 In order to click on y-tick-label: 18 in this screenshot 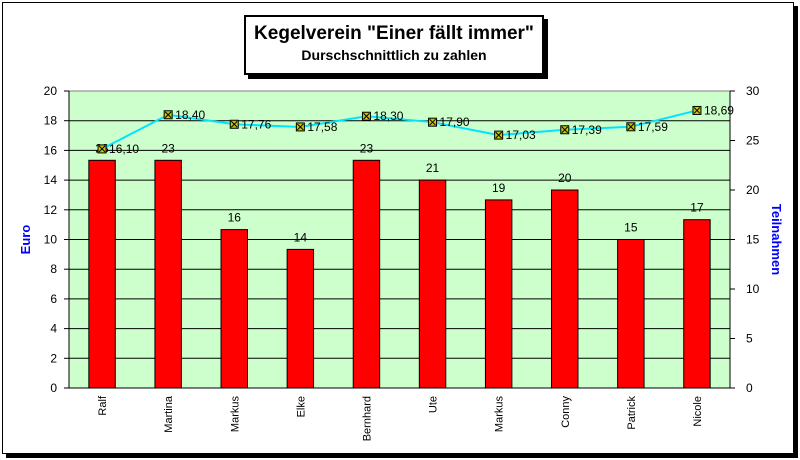, I will do `click(51, 121)`.